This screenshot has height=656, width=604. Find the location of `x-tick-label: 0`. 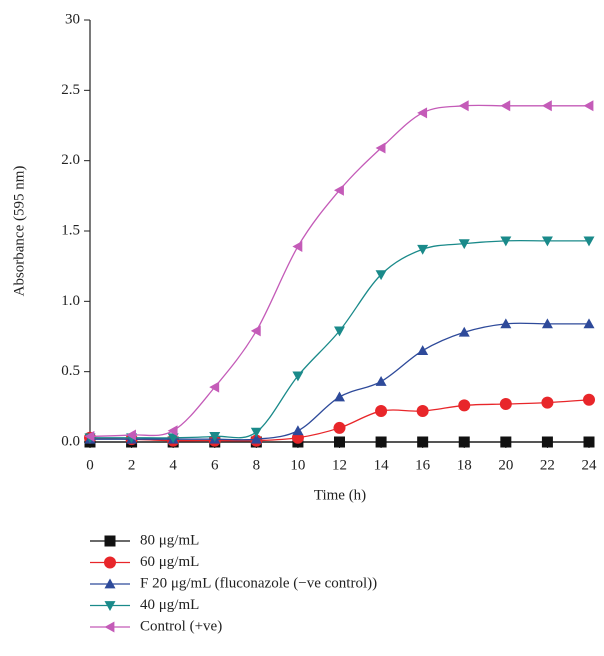

x-tick-label: 0 is located at coordinates (90, 465).